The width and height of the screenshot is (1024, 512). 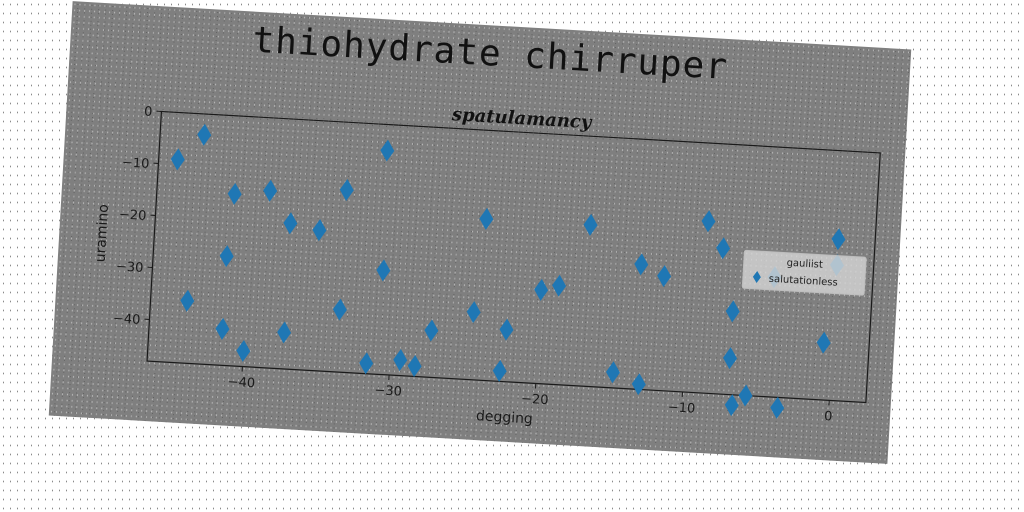 I want to click on legend-label: salutationless, so click(x=803, y=281).